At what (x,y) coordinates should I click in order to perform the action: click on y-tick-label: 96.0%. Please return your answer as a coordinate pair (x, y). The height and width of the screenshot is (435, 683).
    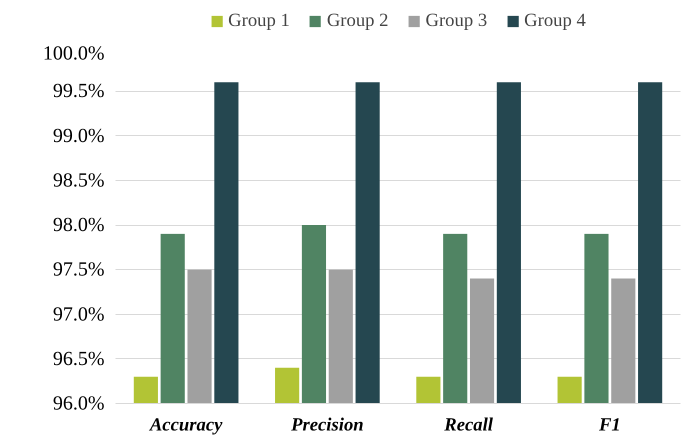
    Looking at the image, I should click on (78, 403).